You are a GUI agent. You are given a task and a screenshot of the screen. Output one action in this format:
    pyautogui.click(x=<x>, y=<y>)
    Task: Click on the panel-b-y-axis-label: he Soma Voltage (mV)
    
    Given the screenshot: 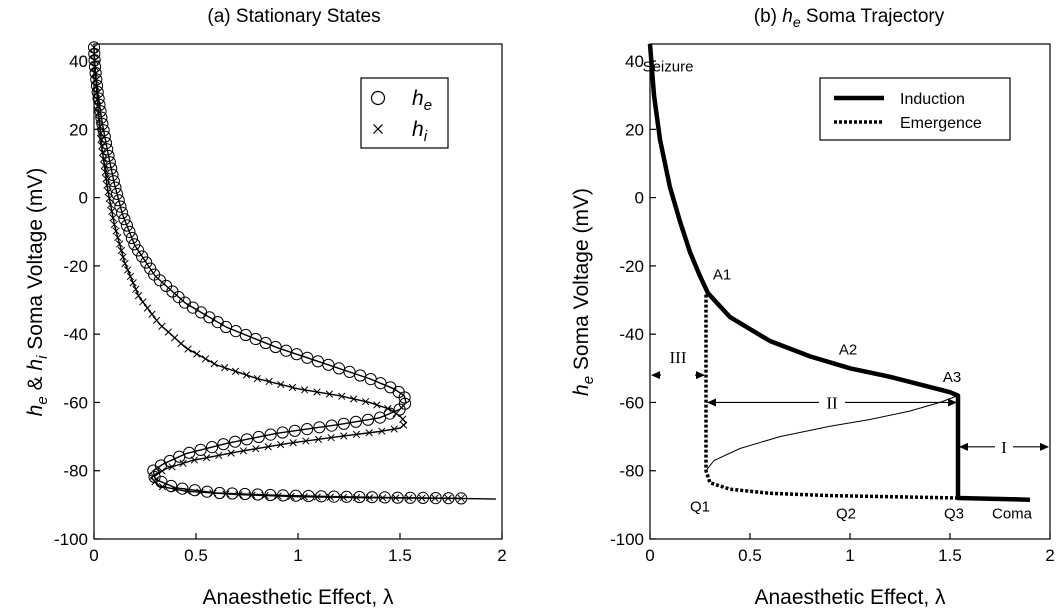 What is the action you would take?
    pyautogui.click(x=583, y=292)
    